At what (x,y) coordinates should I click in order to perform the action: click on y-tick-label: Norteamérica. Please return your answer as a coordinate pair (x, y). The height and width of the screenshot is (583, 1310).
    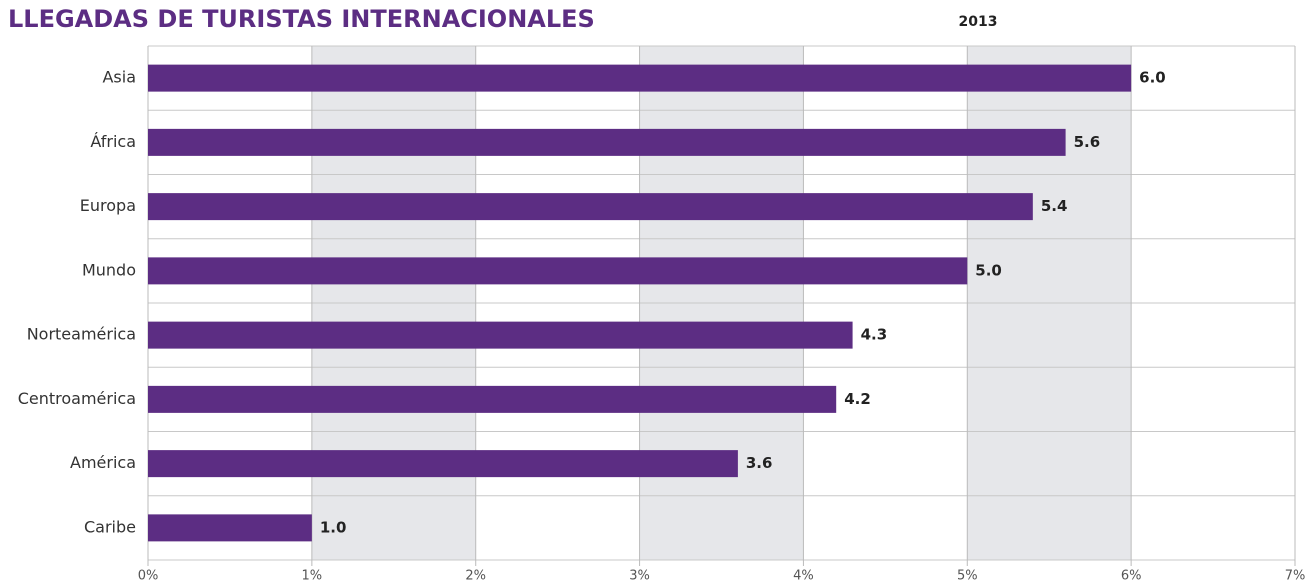
    Looking at the image, I should click on (81, 334).